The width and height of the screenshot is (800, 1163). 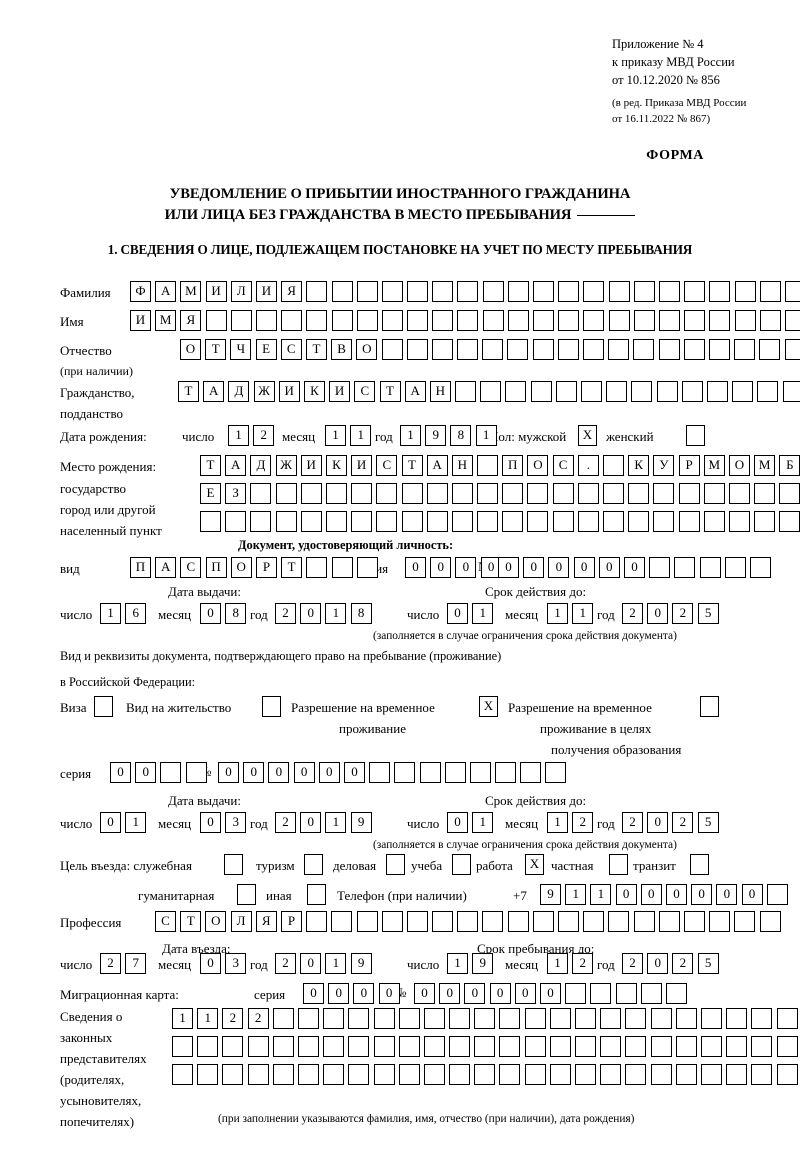 I want to click on purpose-tourism-checkbox, so click(x=313, y=864).